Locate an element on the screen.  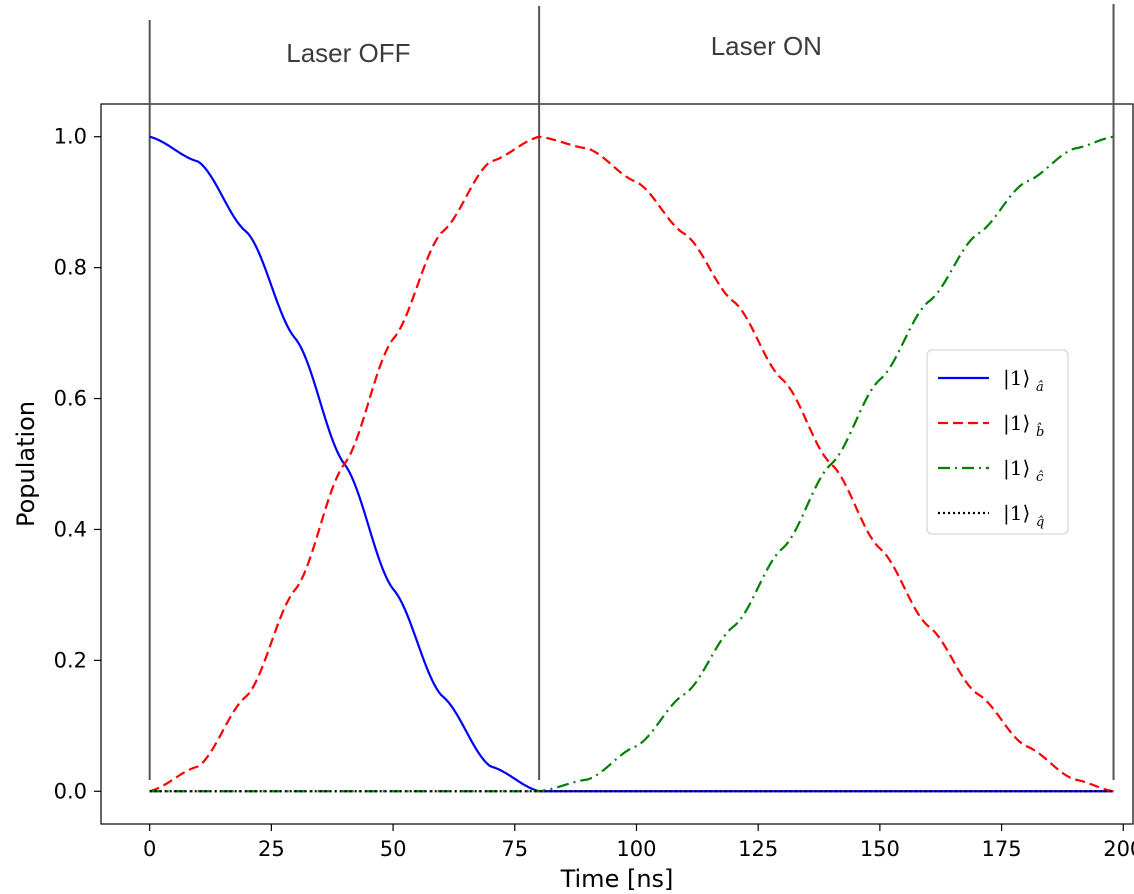
region-labels: Laser OFF Laser ON is located at coordinates (554, 49).